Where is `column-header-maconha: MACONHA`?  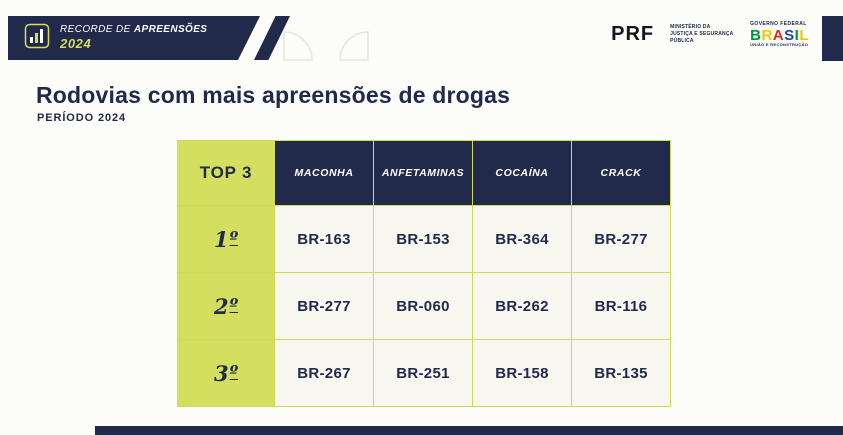 column-header-maconha: MACONHA is located at coordinates (324, 173).